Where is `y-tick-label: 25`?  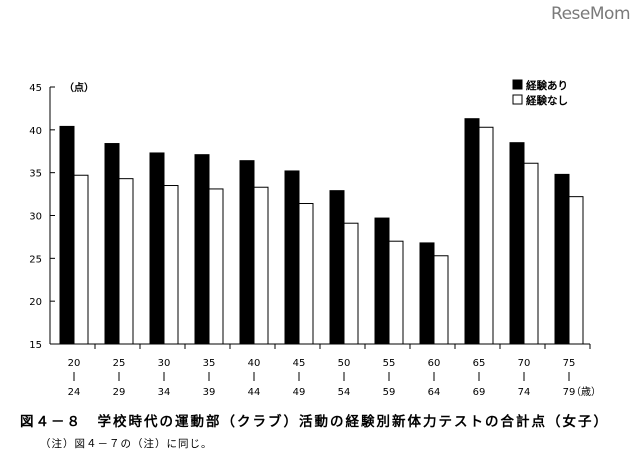
y-tick-label: 25 is located at coordinates (35, 259).